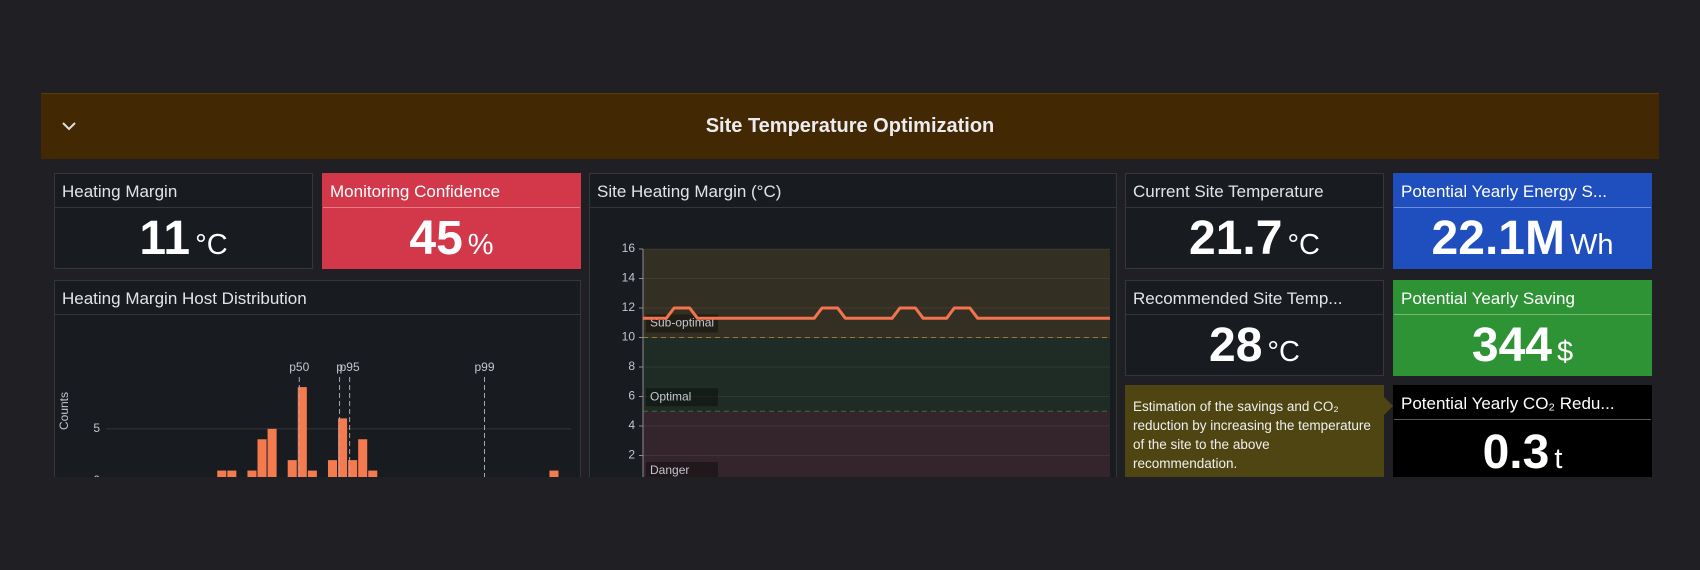 The image size is (1700, 570). I want to click on stat-panel: Monitoring Confidence 45%, so click(451, 221).